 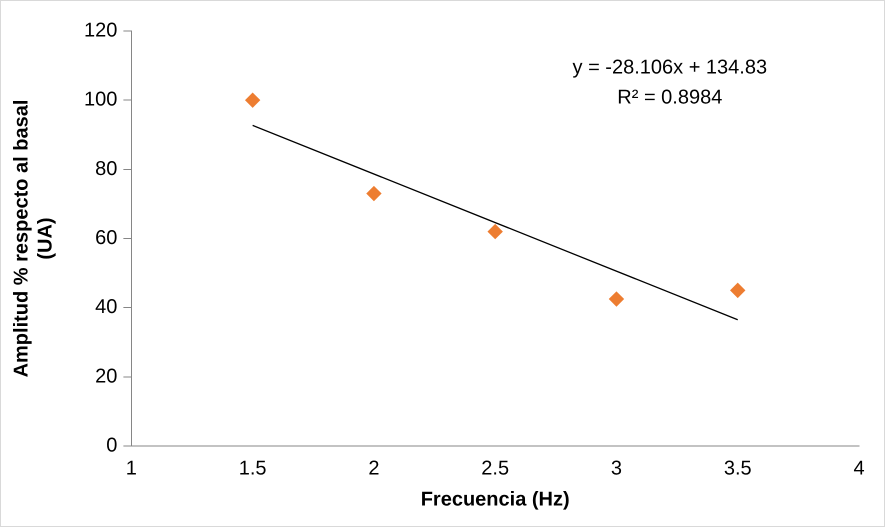 I want to click on y-tick-label: 40, so click(x=106, y=307).